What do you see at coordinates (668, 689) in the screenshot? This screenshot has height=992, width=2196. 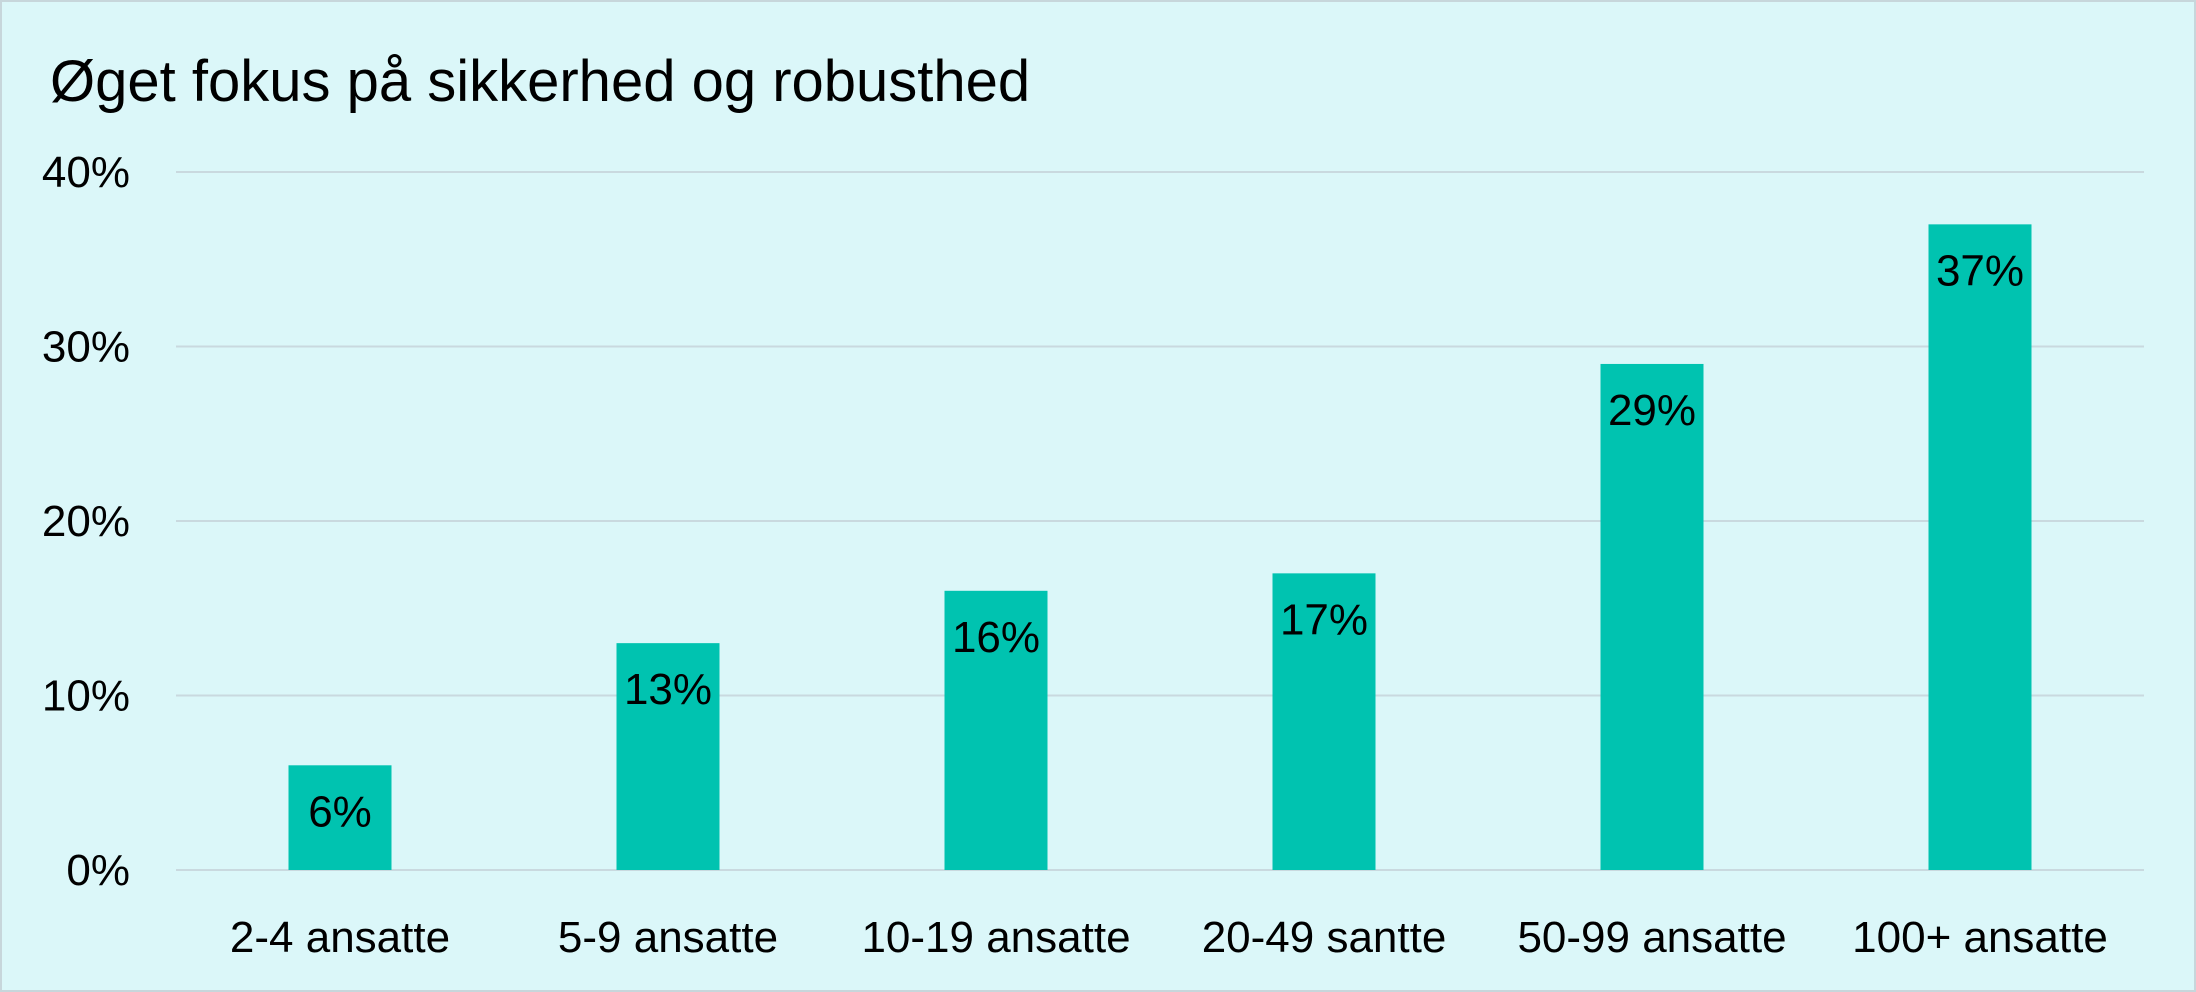 I see `data-label: 13%` at bounding box center [668, 689].